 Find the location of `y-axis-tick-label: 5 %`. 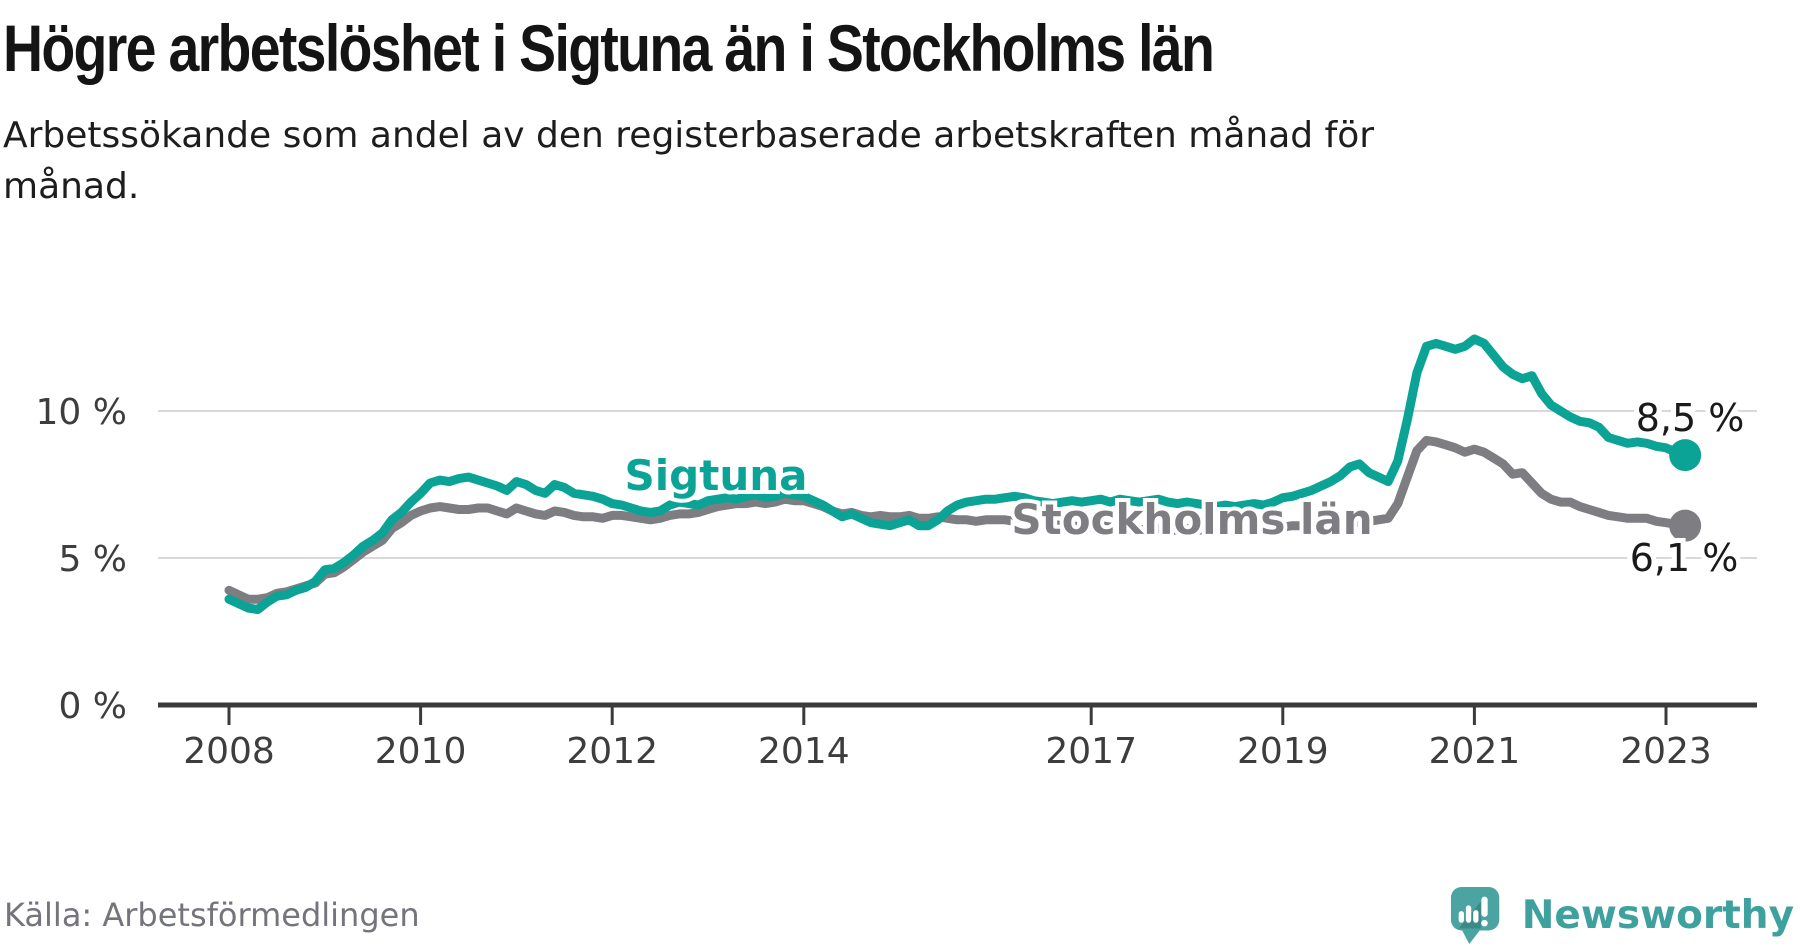

y-axis-tick-label: 5 % is located at coordinates (92, 559).